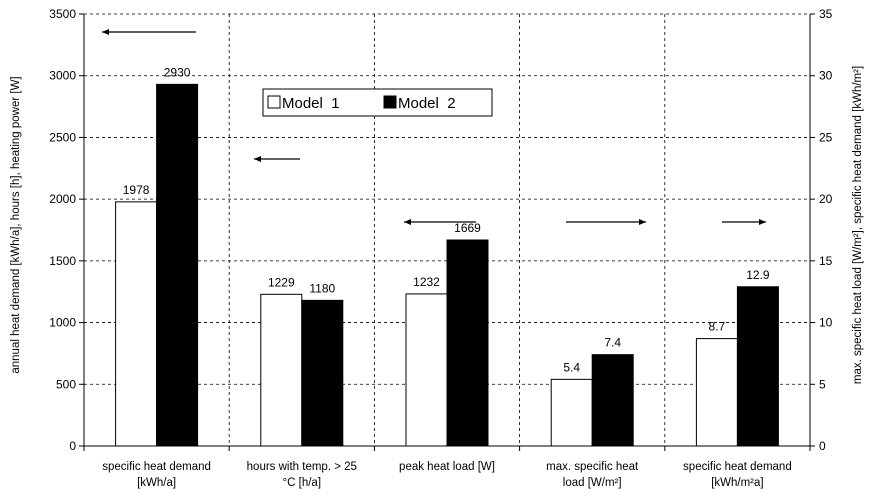 The width and height of the screenshot is (874, 497). What do you see at coordinates (822, 384) in the screenshot?
I see `y-right-tick-label: 5` at bounding box center [822, 384].